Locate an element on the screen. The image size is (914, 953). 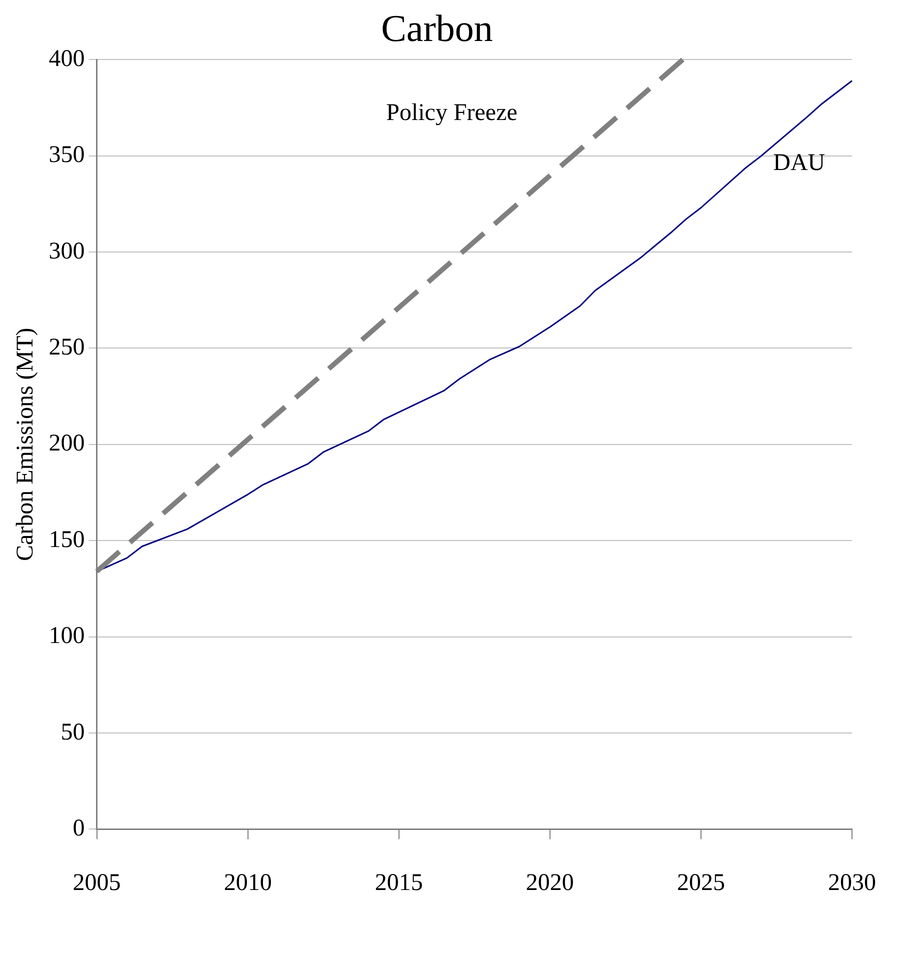
y-tick-label: 50 is located at coordinates (72, 732).